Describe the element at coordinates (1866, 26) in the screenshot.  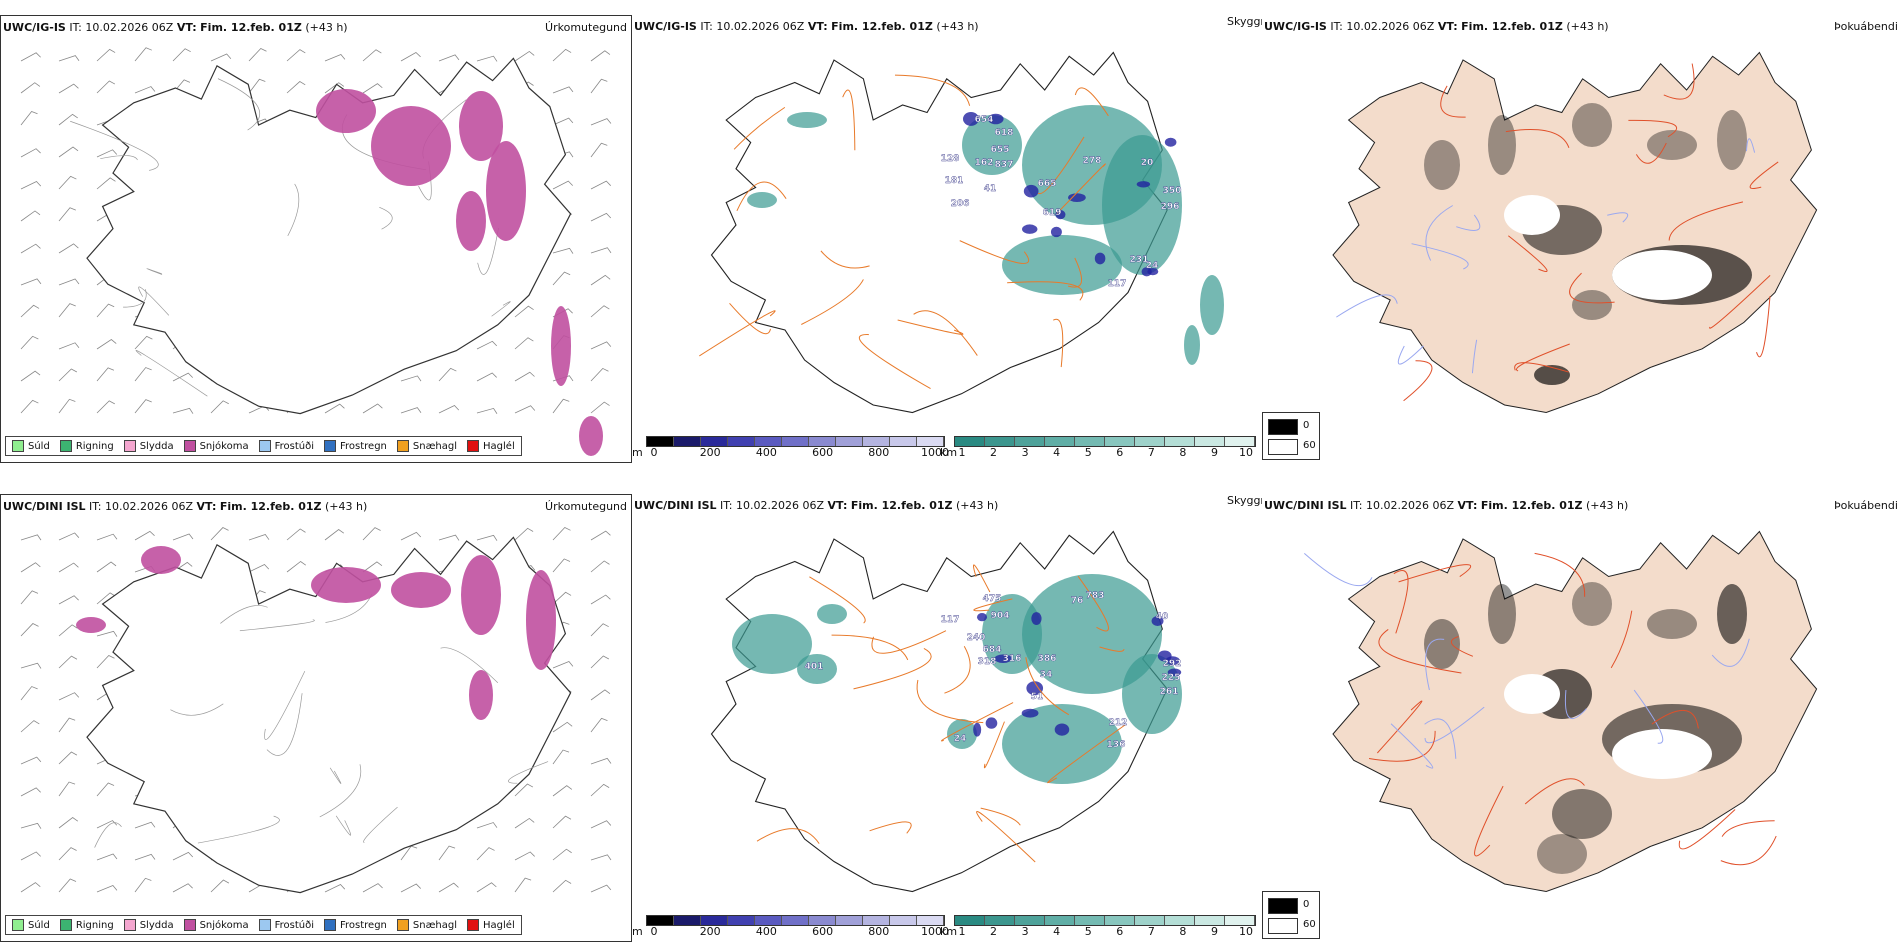
I see `panel-variable-name: Þokuábendi` at that location.